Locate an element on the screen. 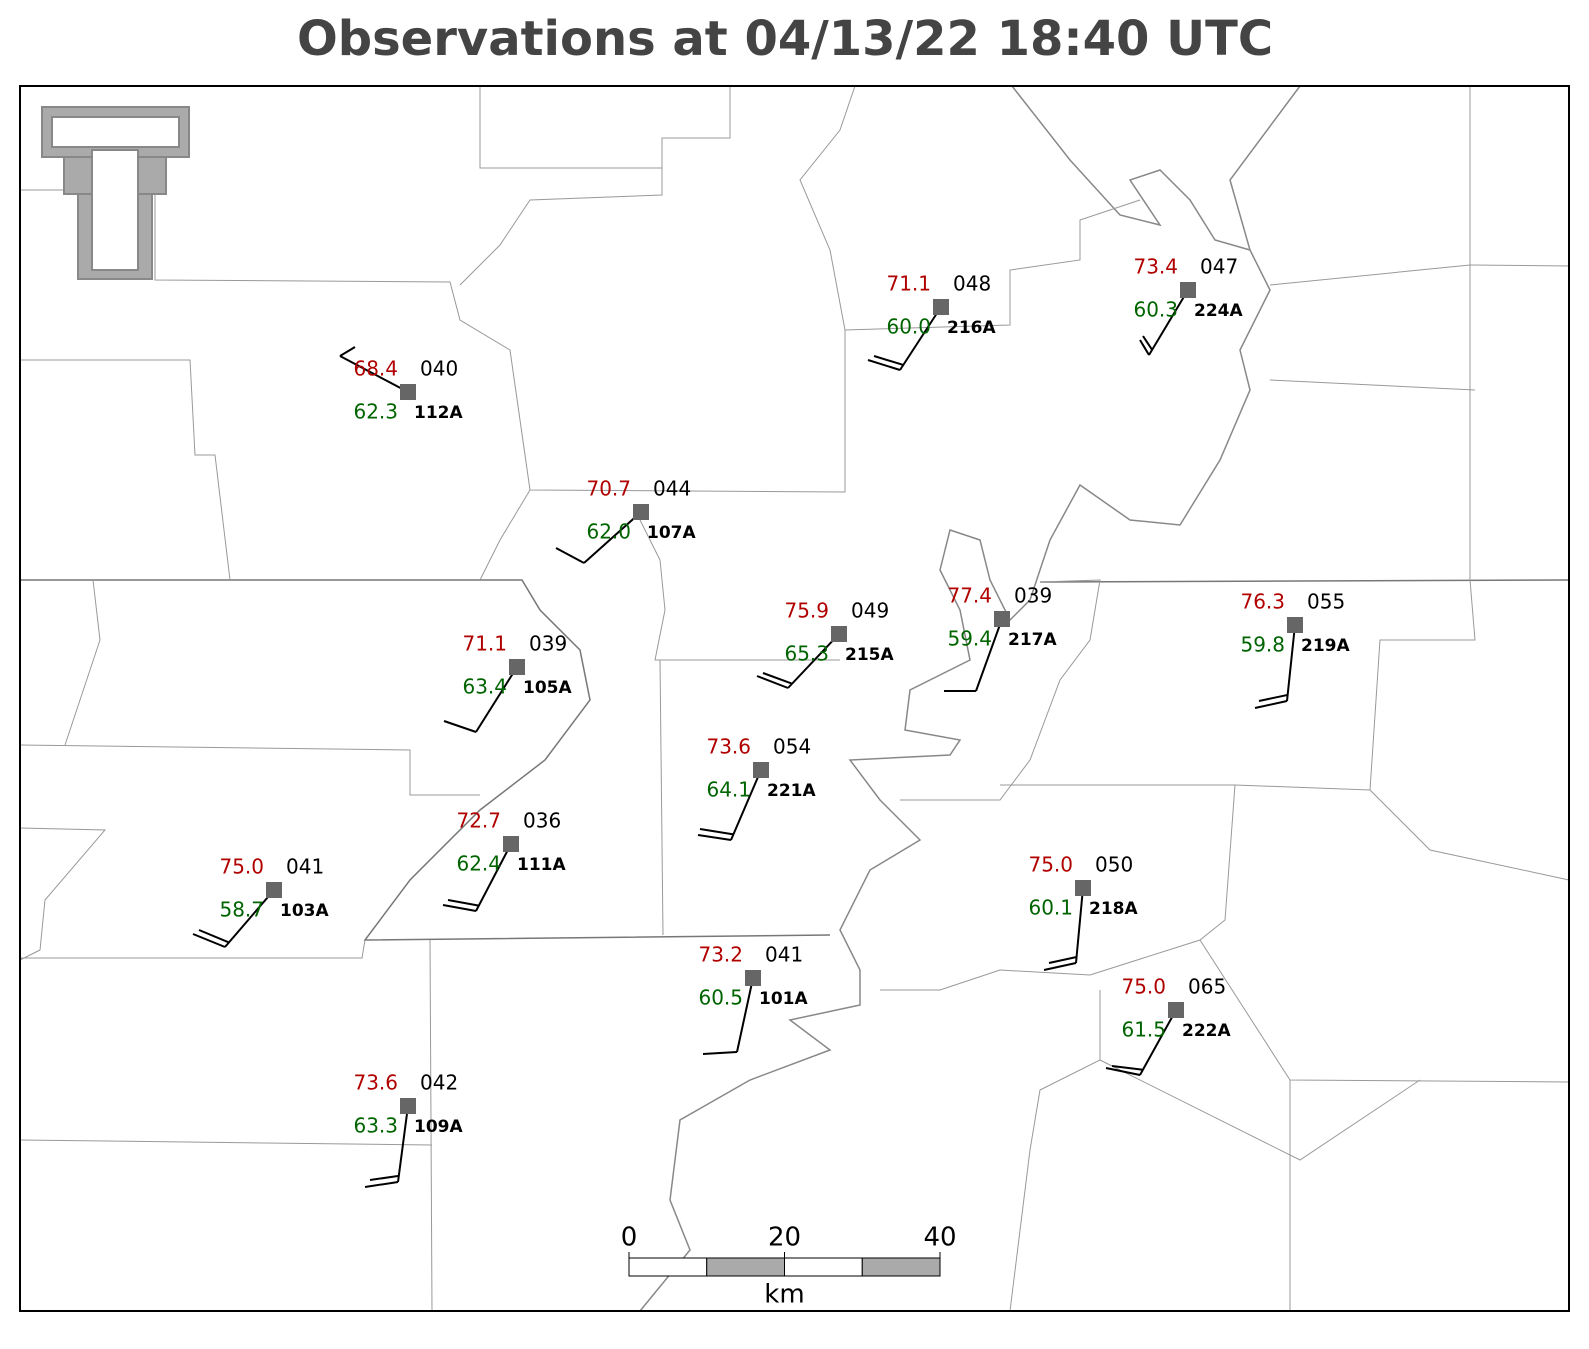 This screenshot has height=1349, width=1589. pressure: 065 is located at coordinates (1207, 987).